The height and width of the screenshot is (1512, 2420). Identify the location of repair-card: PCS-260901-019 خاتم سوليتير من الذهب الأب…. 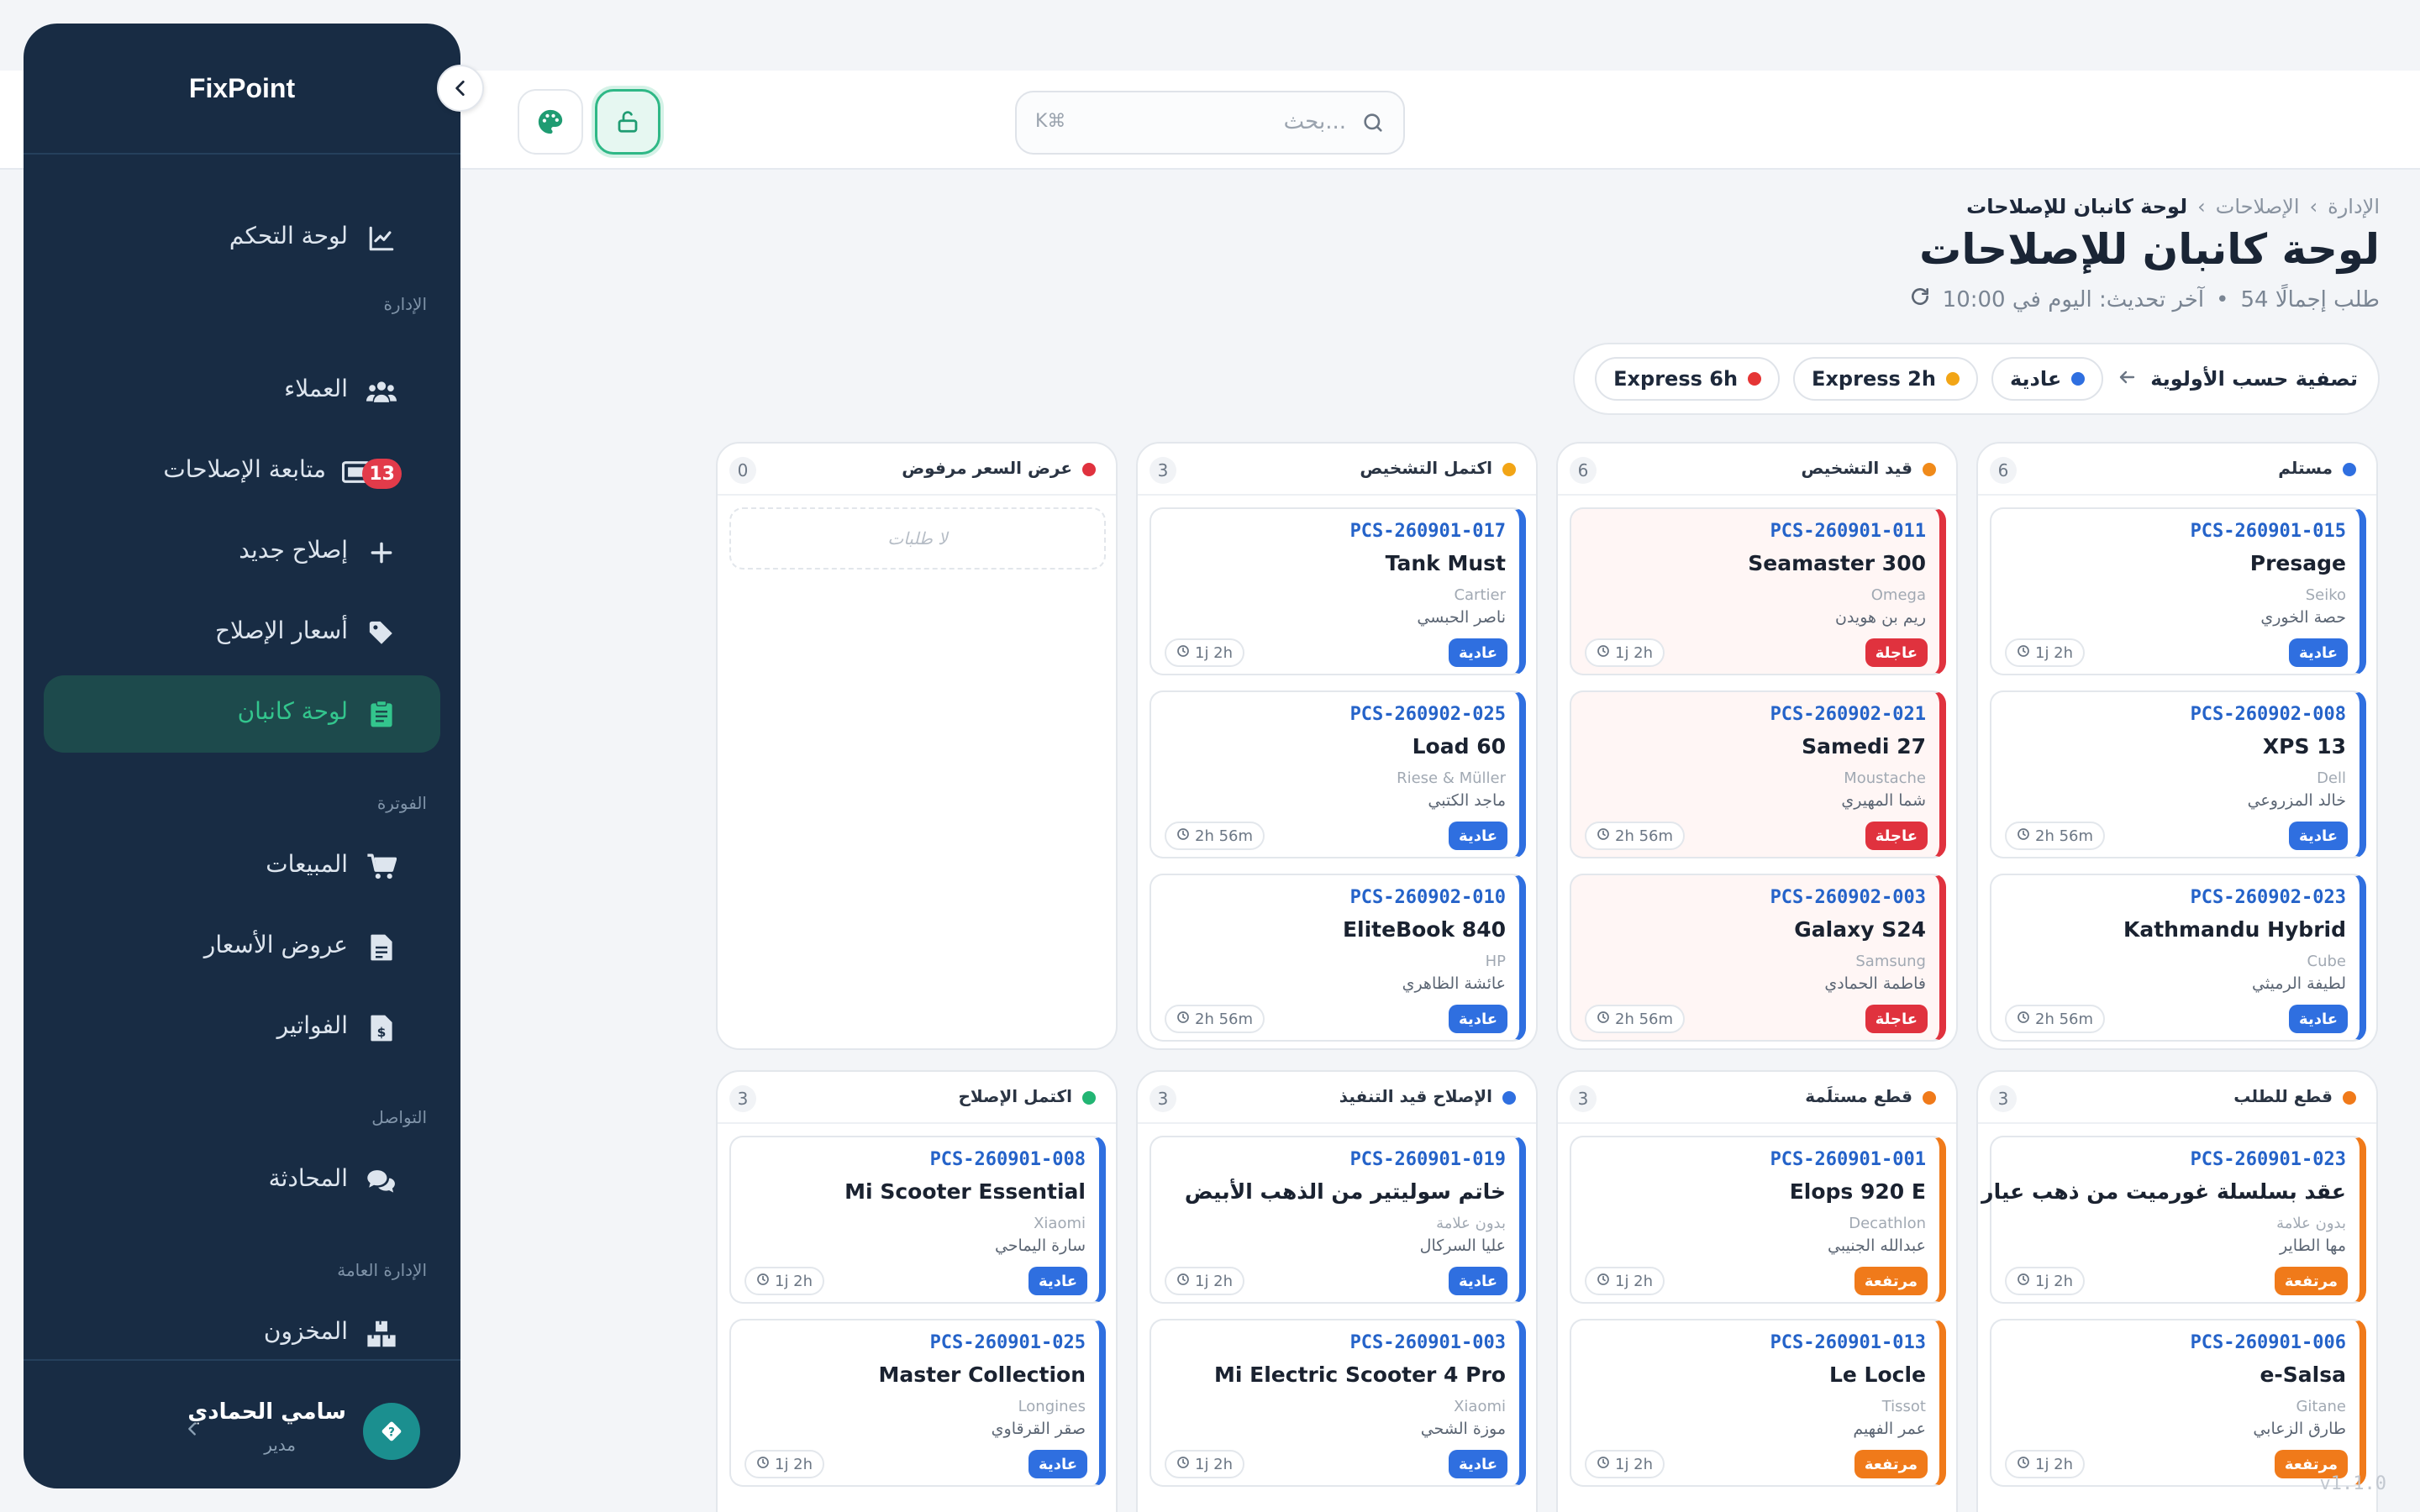
(1338, 1220).